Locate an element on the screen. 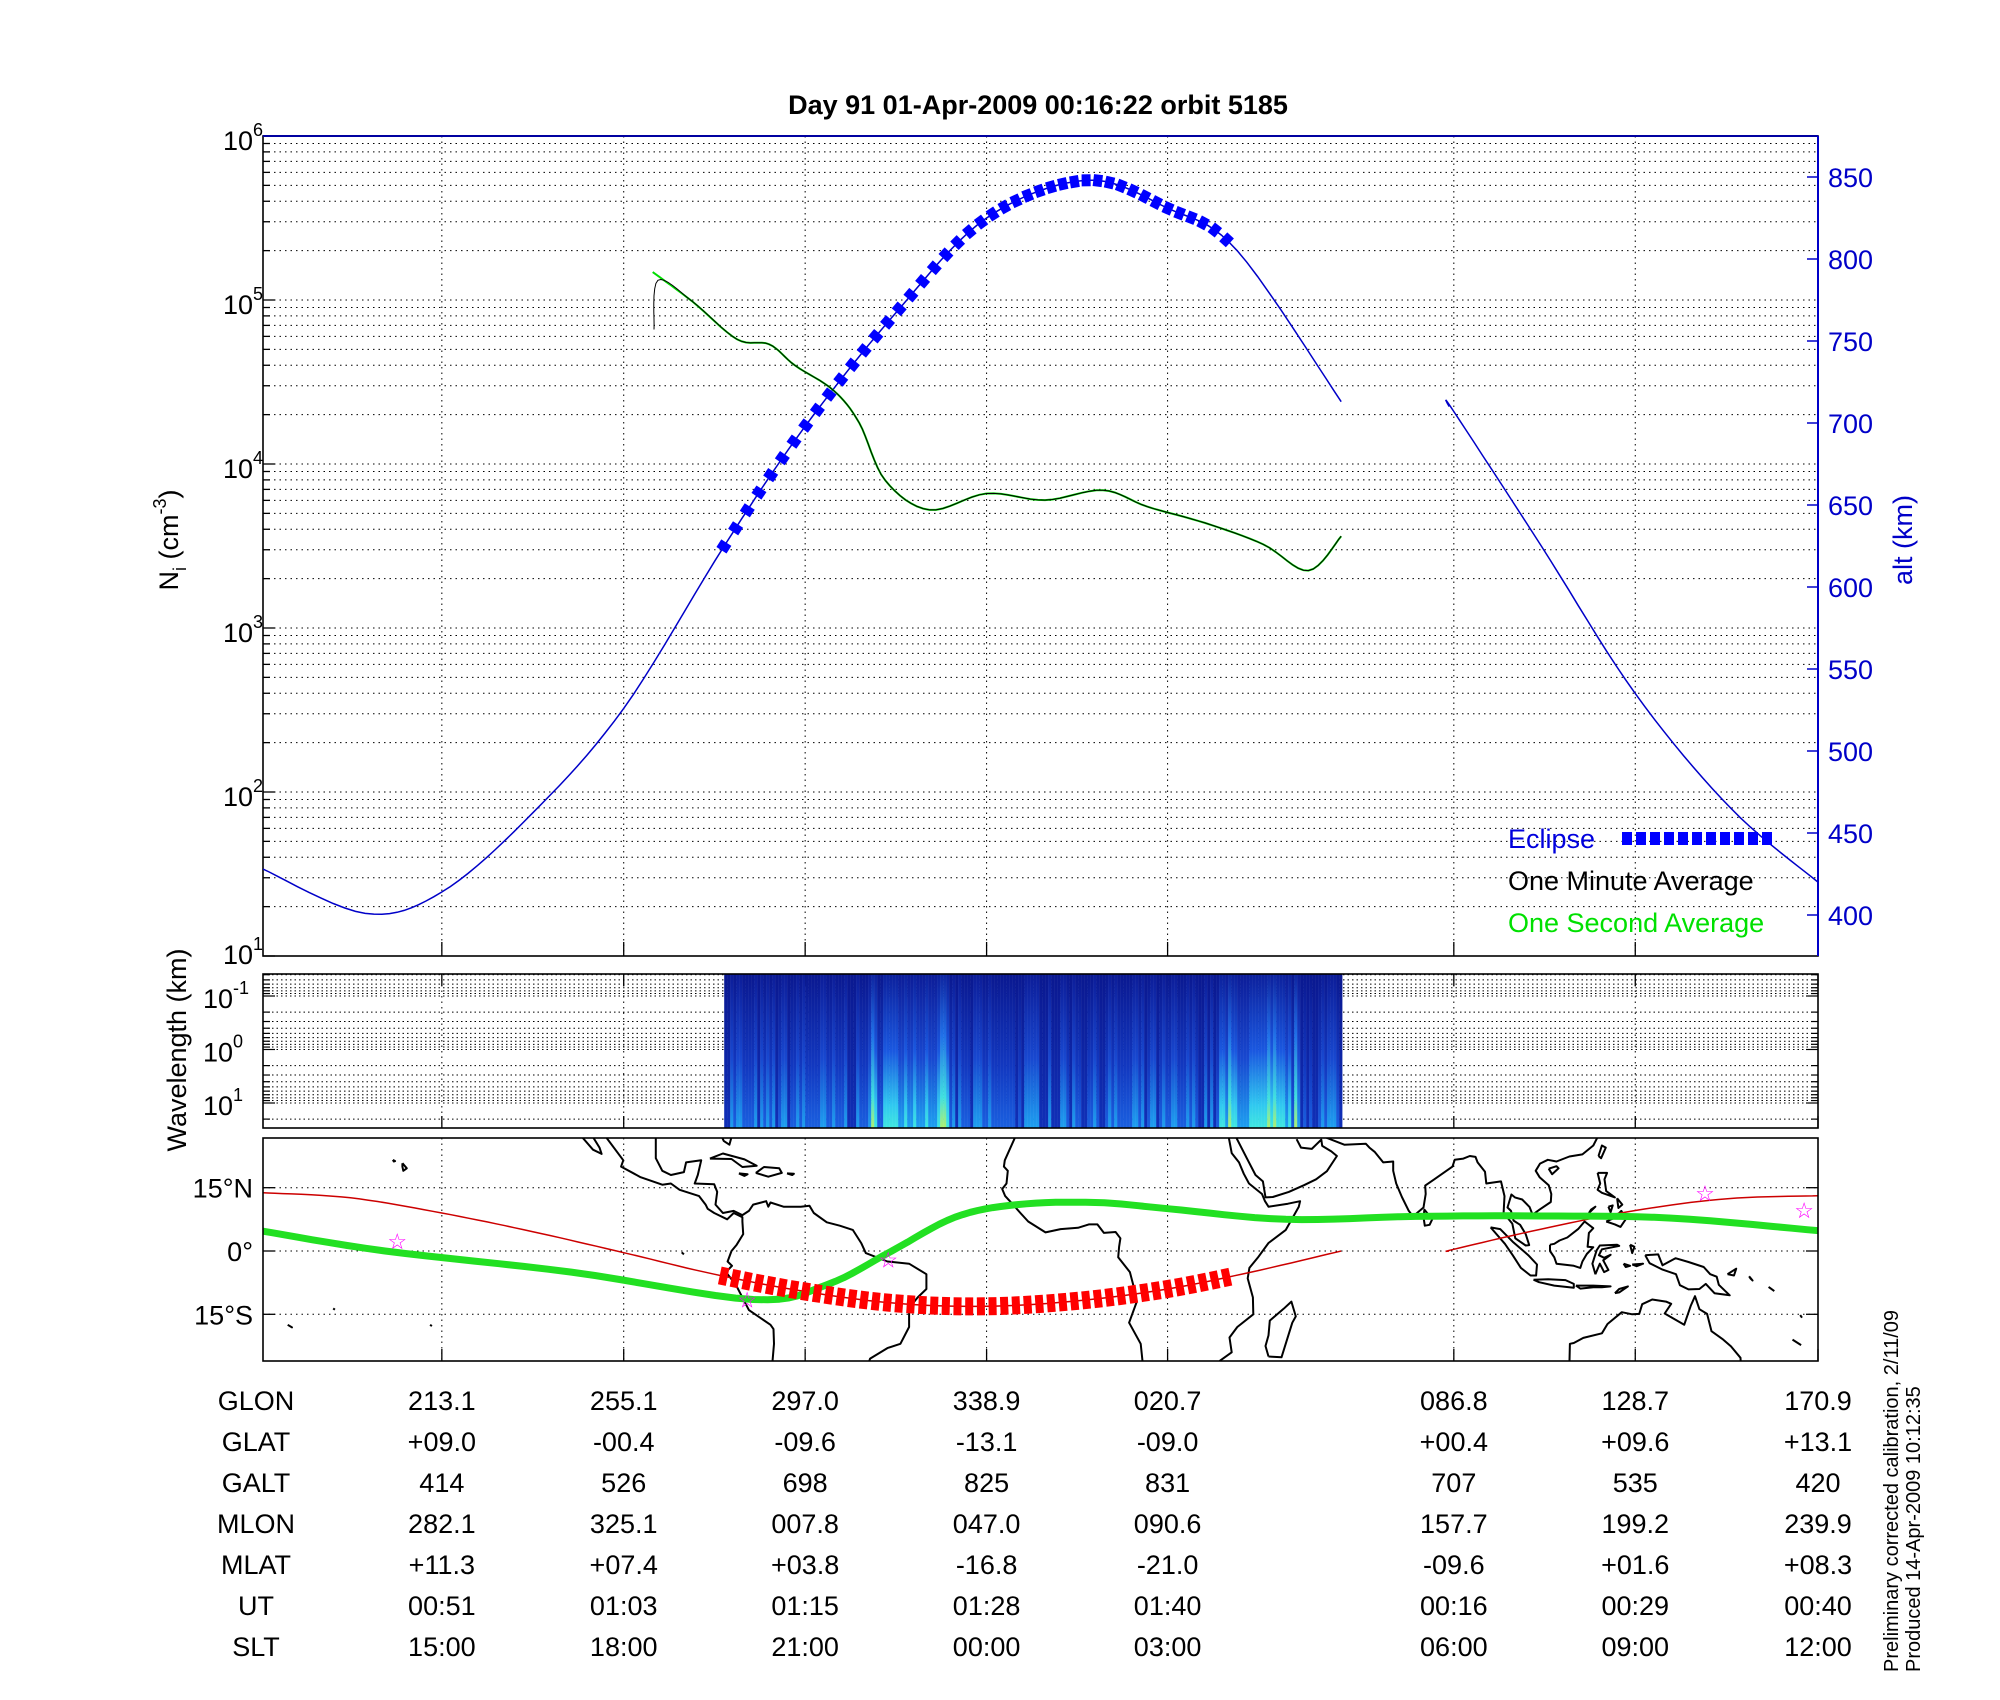 Image resolution: width=2000 pixels, height=1700 pixels. table-cell: 18:00 is located at coordinates (624, 1647).